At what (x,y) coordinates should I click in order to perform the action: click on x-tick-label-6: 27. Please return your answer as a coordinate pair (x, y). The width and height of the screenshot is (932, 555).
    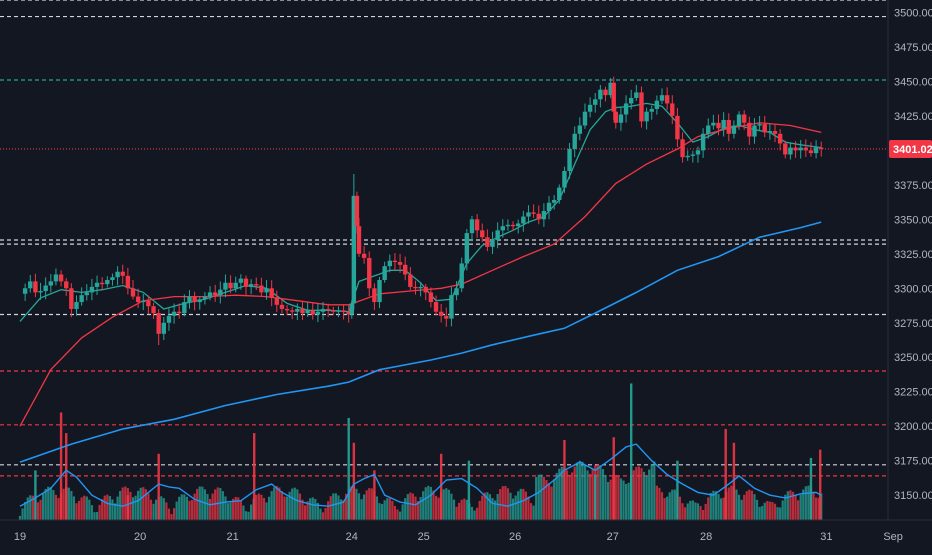
    Looking at the image, I should click on (613, 537).